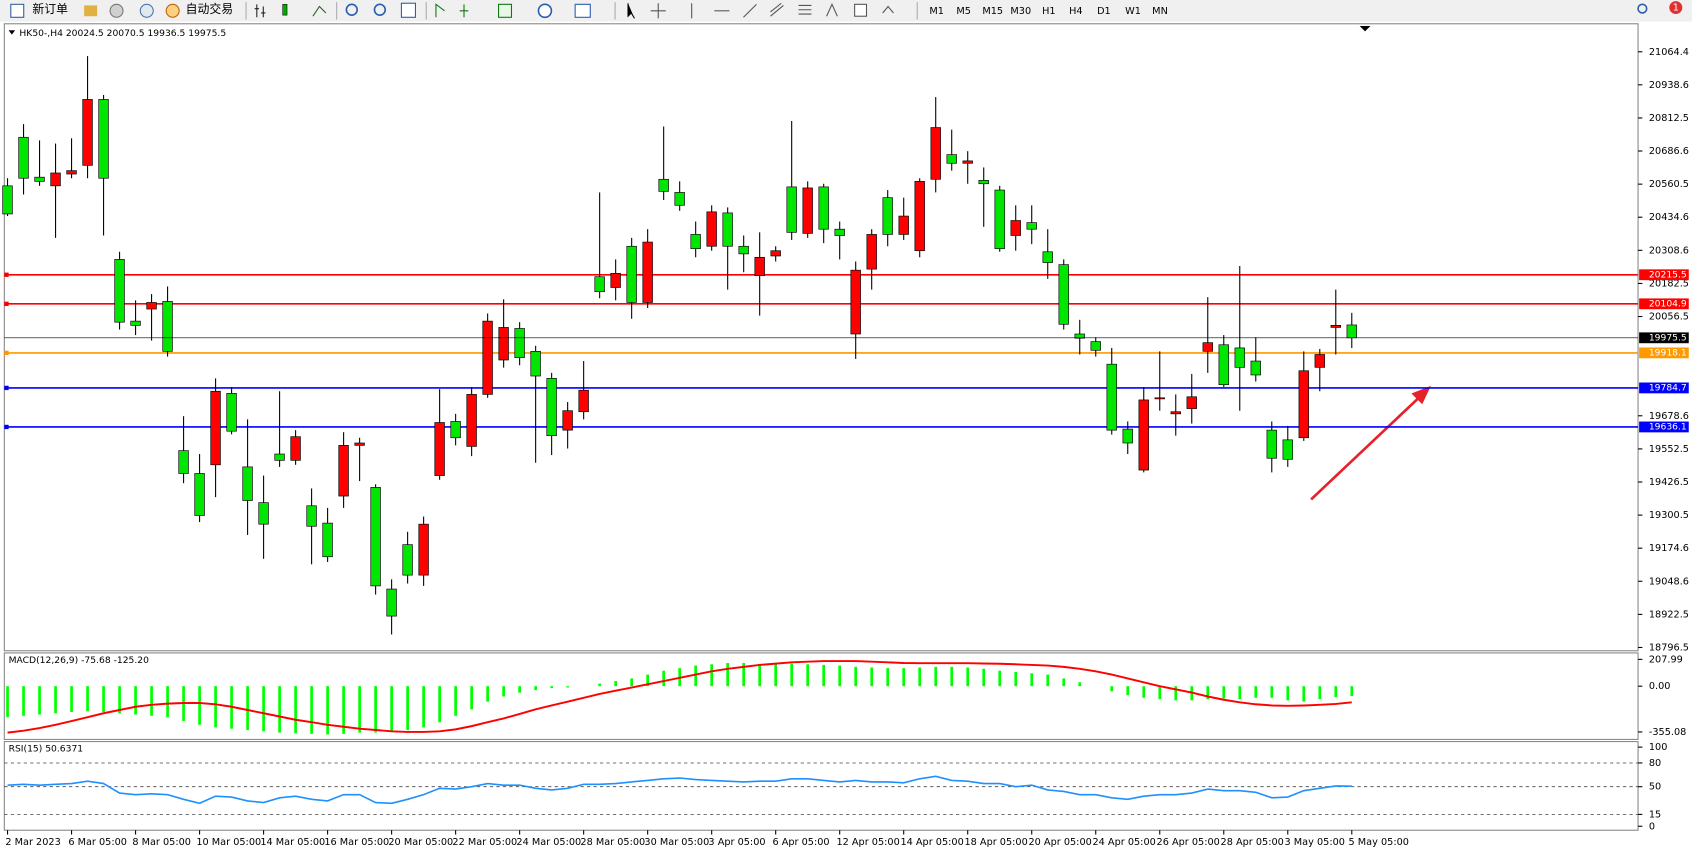 The image size is (1692, 854). I want to click on new-order-icon, so click(17, 10).